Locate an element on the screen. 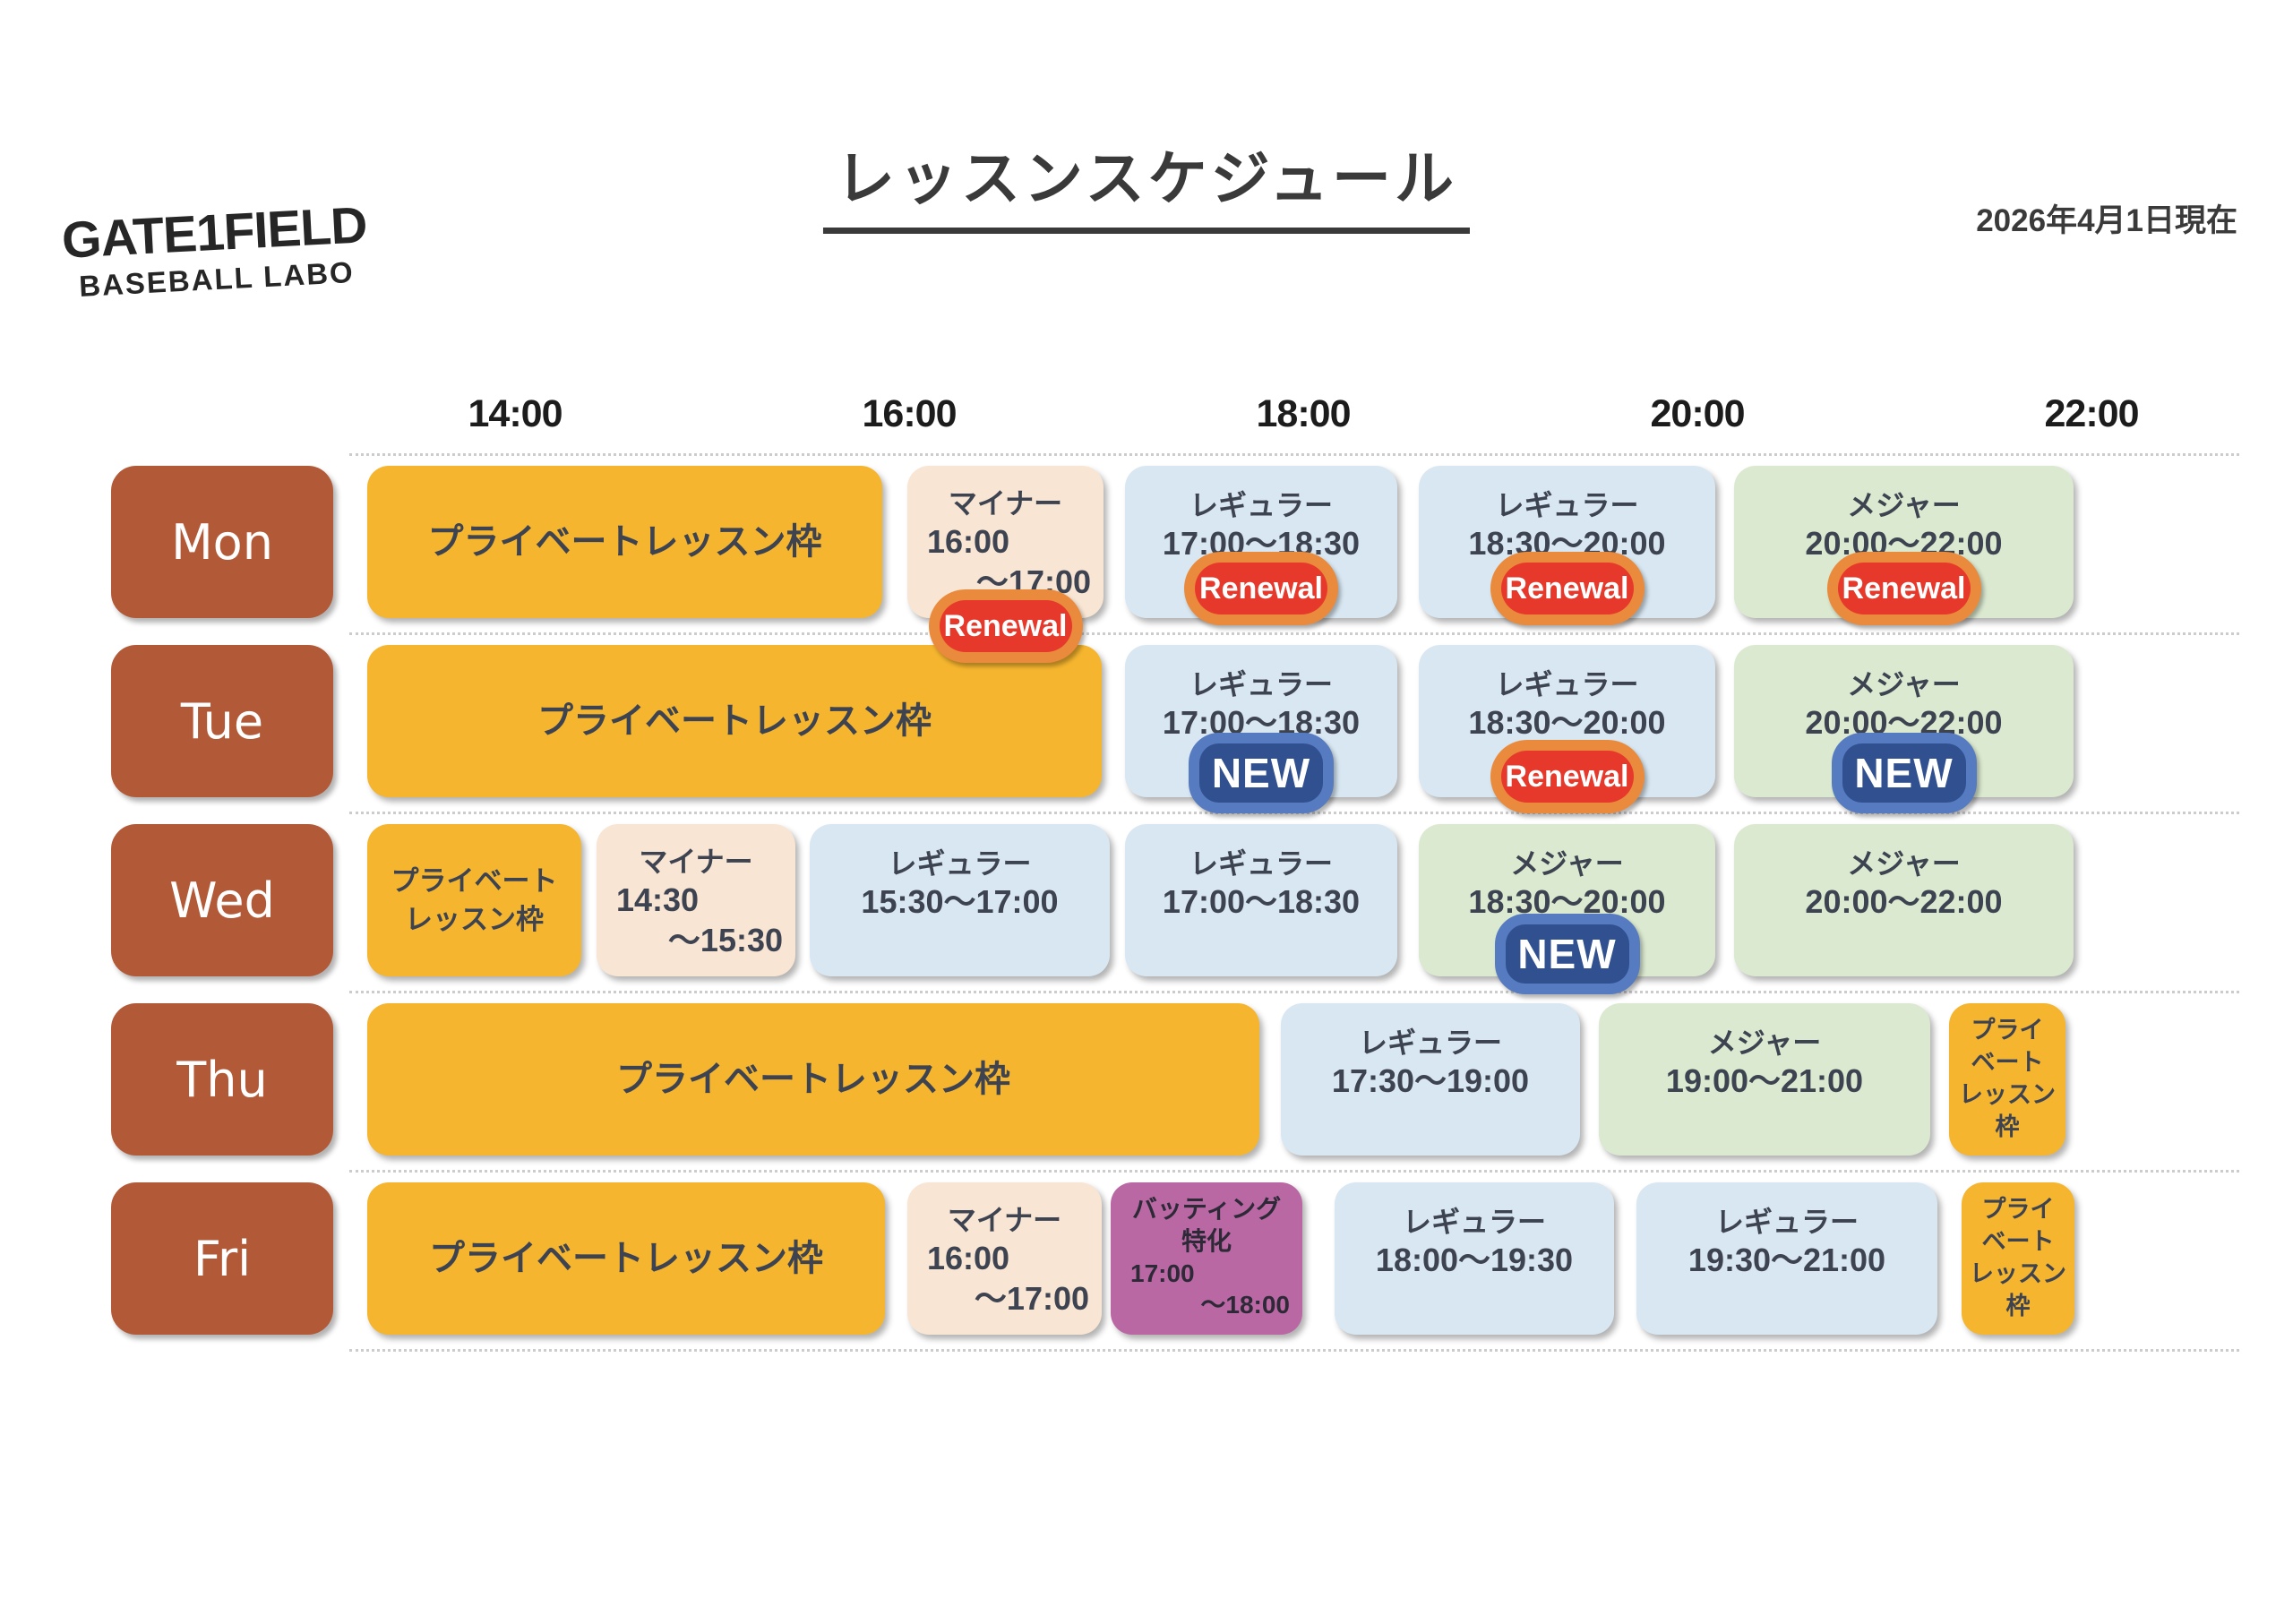  day-label-thu: Thu is located at coordinates (222, 1079).